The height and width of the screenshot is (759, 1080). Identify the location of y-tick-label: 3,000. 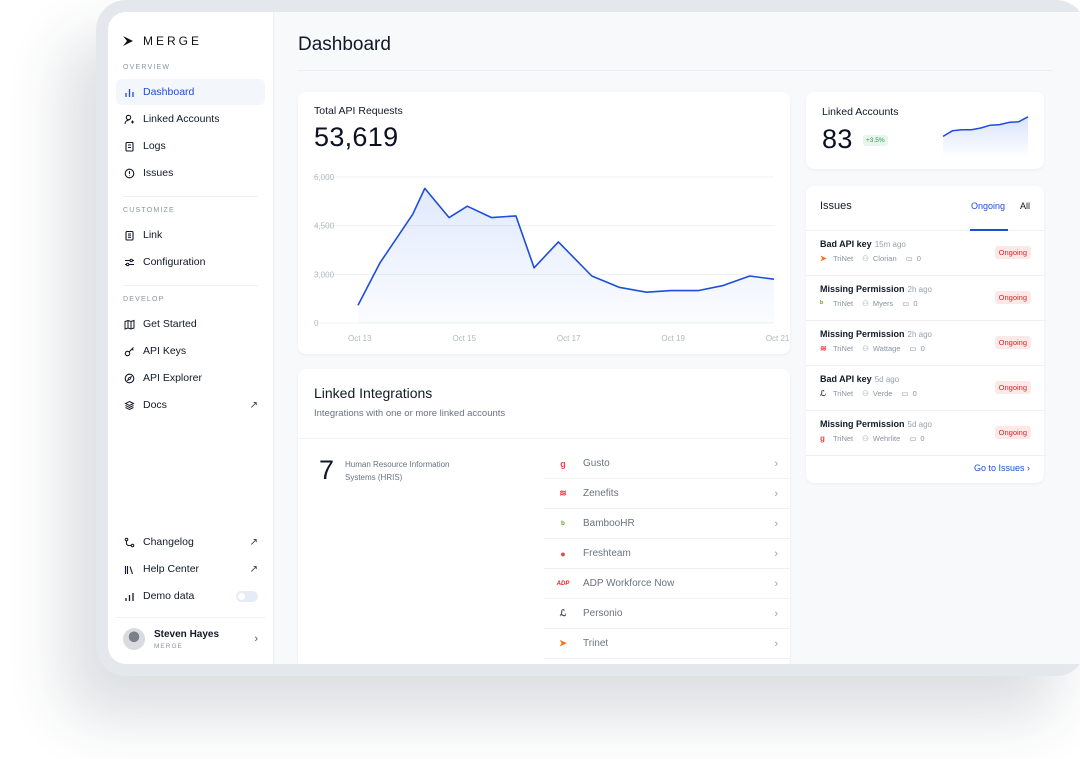
(324, 274).